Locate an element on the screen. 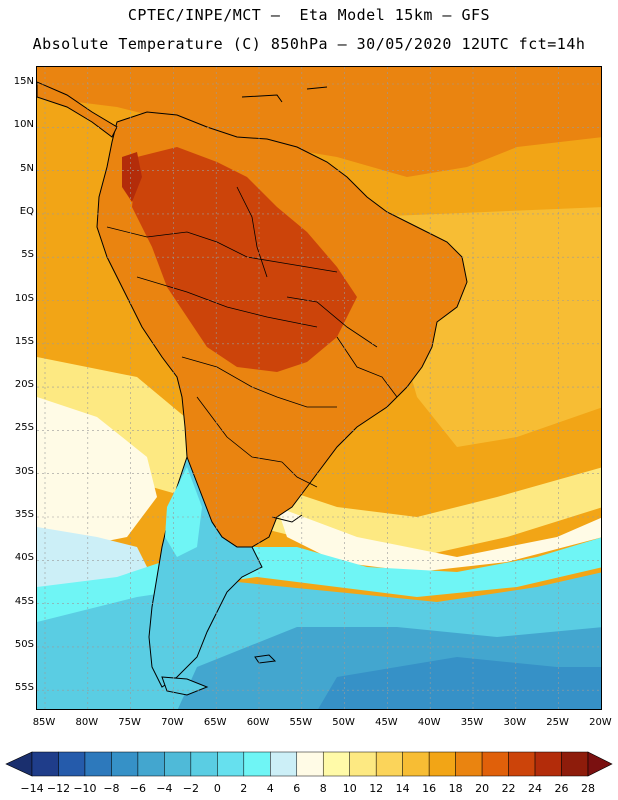 This screenshot has width=618, height=800. lon-label: 85W is located at coordinates (44, 722).